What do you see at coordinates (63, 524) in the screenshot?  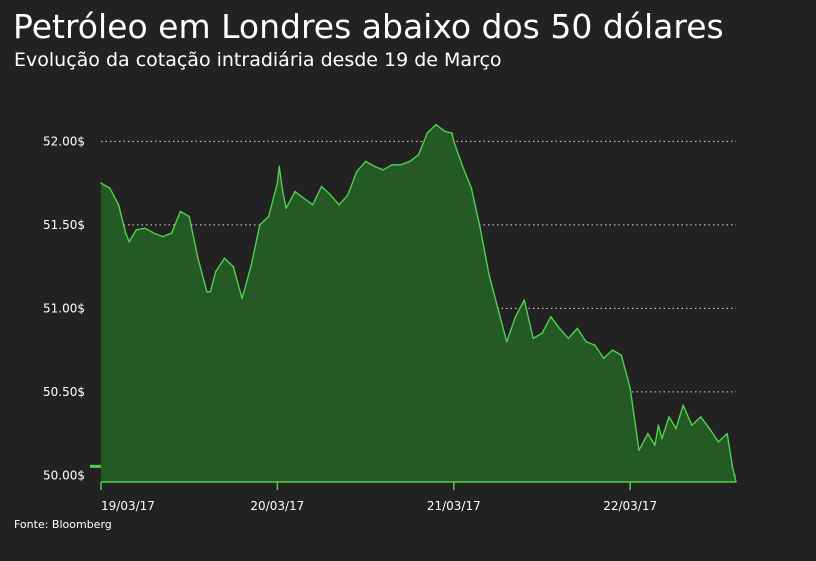 I see `source-note: Fonte: Bloomberg` at bounding box center [63, 524].